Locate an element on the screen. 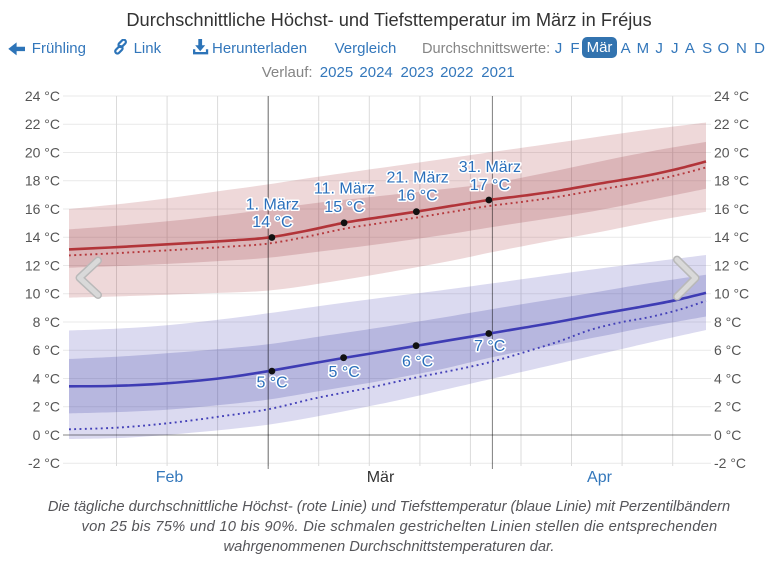  svg-text: 31. März is located at coordinates (490, 167).